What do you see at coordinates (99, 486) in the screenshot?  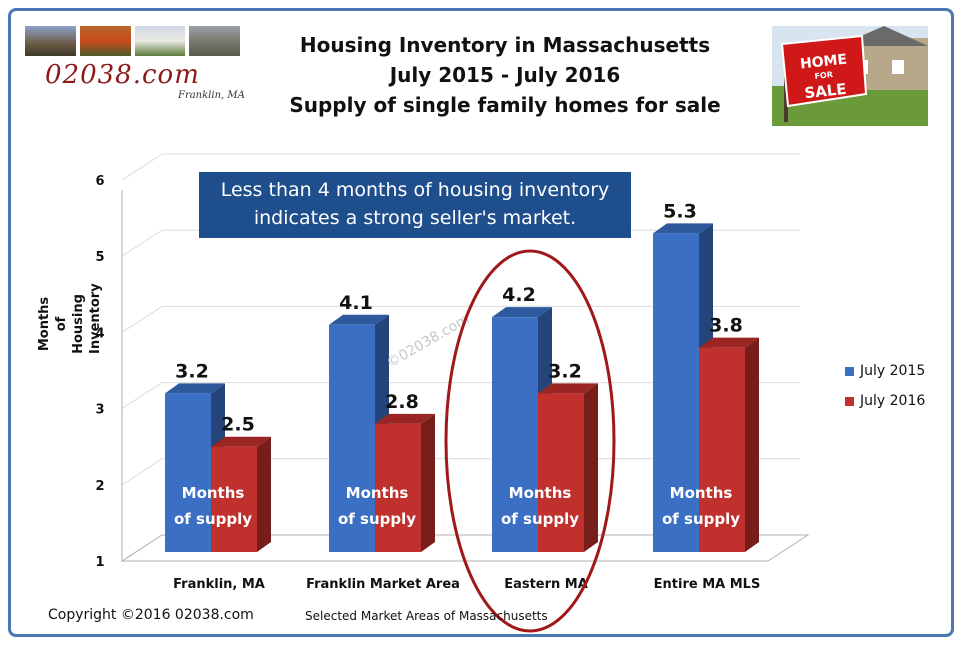 I see `y-tick-label: 2` at bounding box center [99, 486].